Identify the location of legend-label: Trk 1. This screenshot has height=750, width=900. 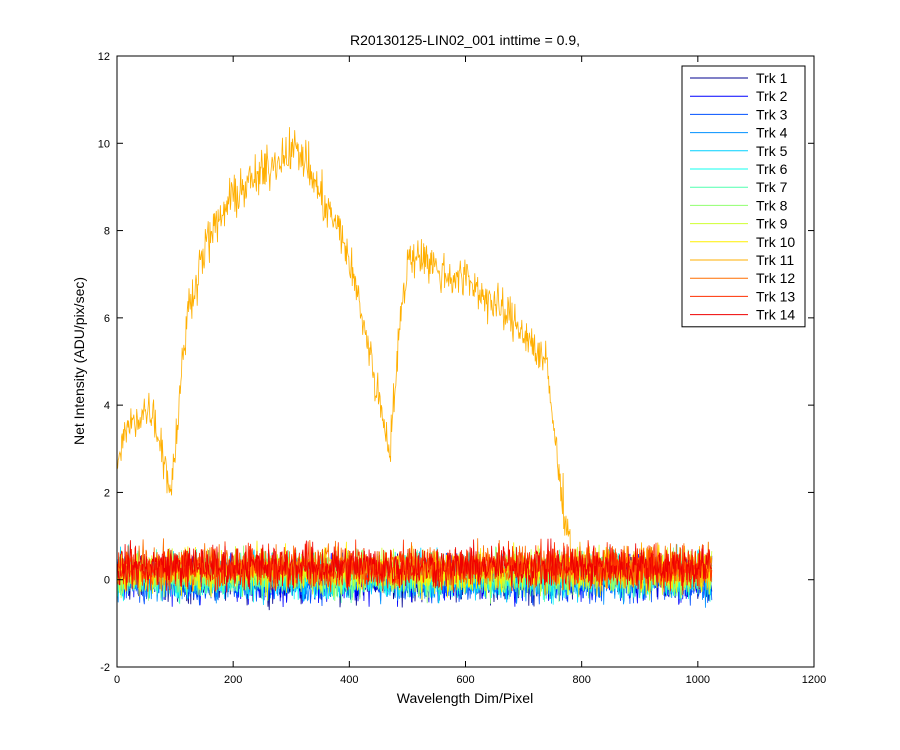
(772, 78).